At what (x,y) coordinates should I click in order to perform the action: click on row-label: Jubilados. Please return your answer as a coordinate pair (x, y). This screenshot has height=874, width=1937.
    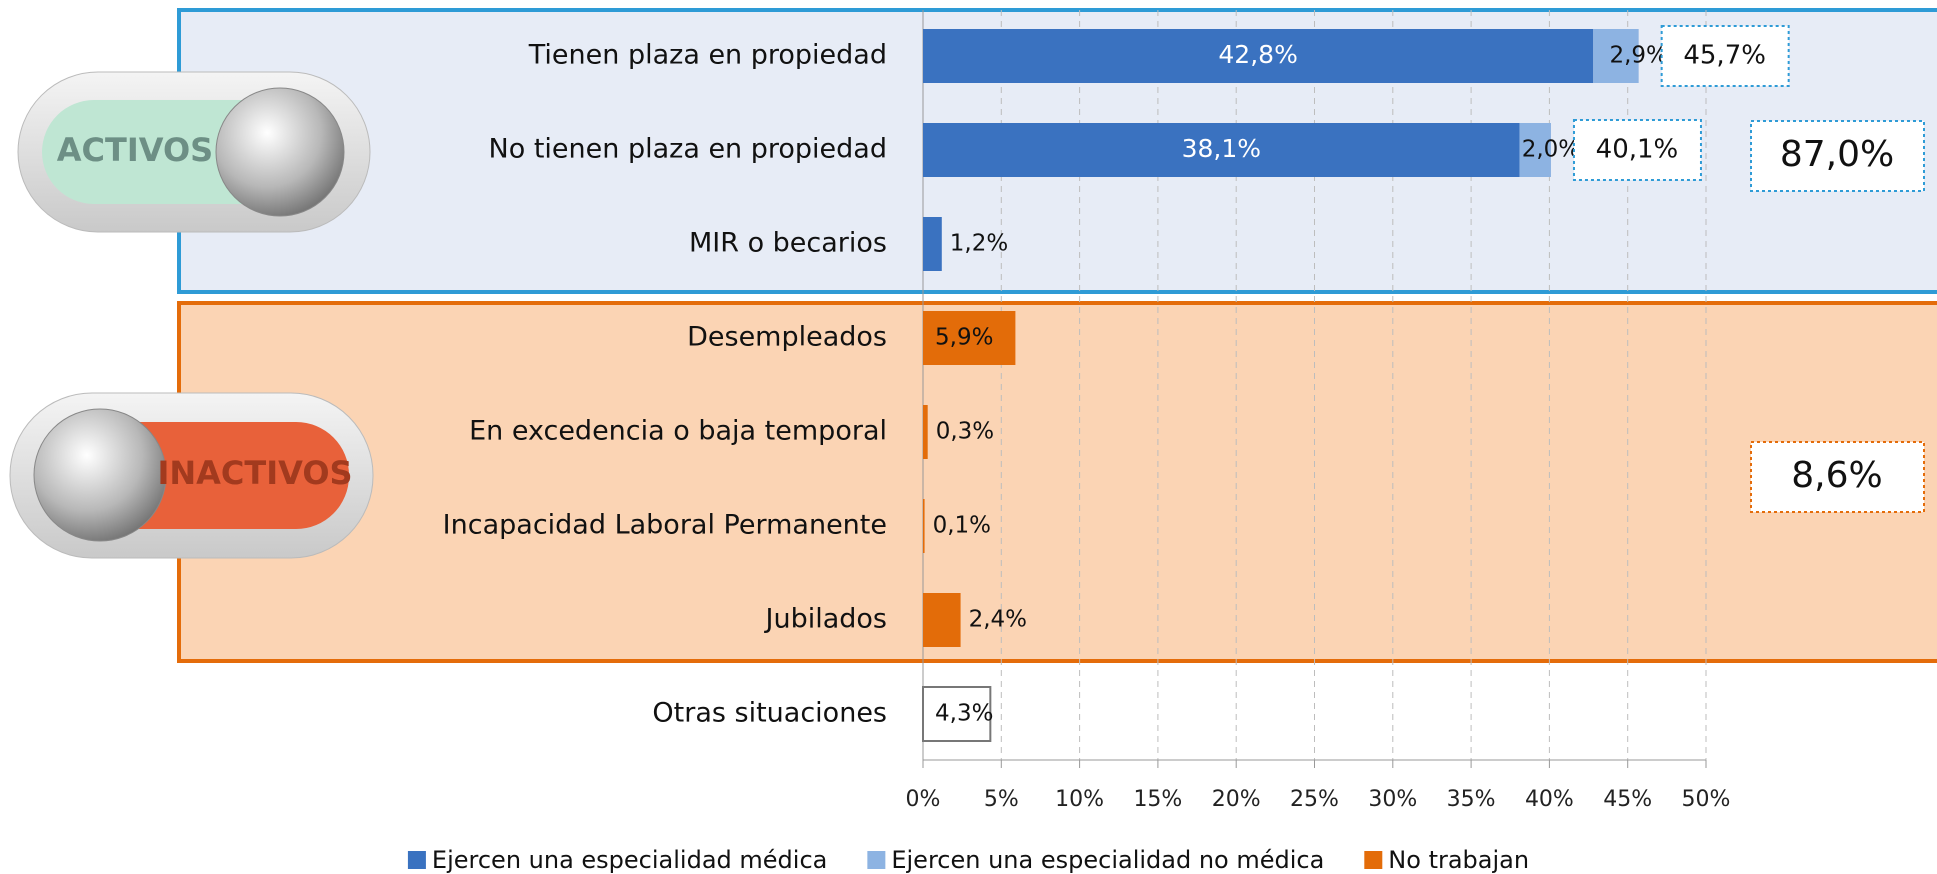
    Looking at the image, I should click on (826, 619).